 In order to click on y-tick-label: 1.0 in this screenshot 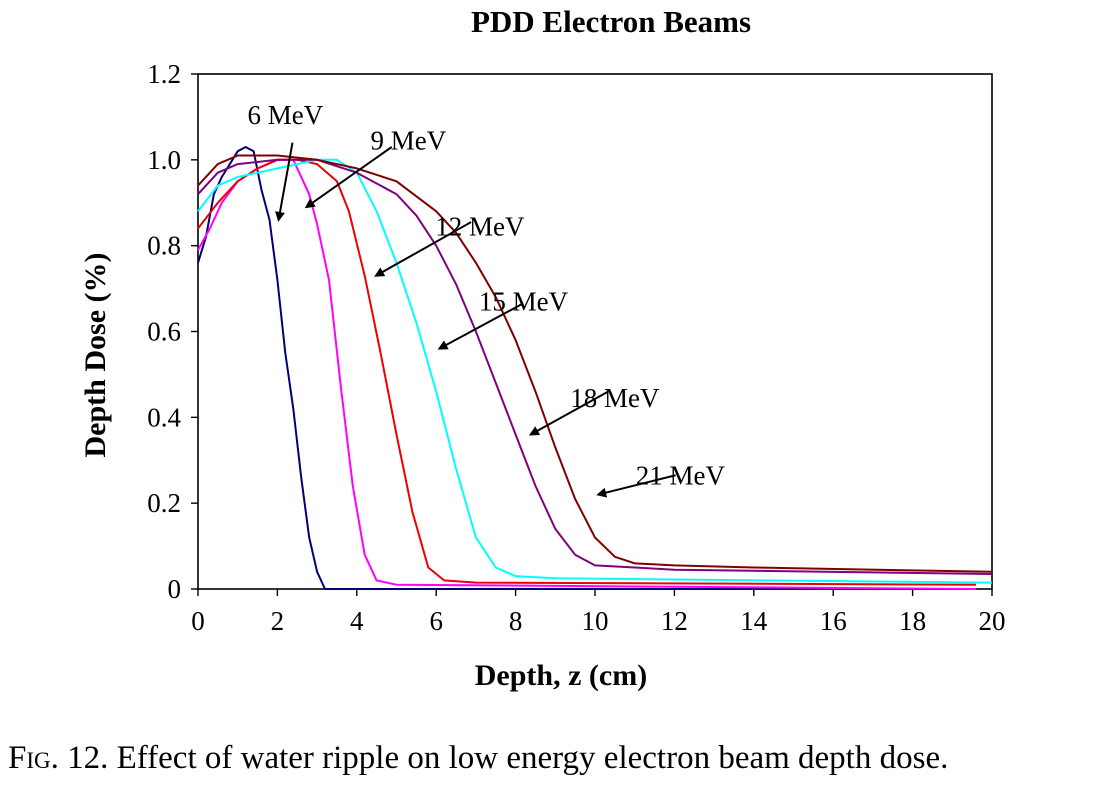, I will do `click(164, 160)`.